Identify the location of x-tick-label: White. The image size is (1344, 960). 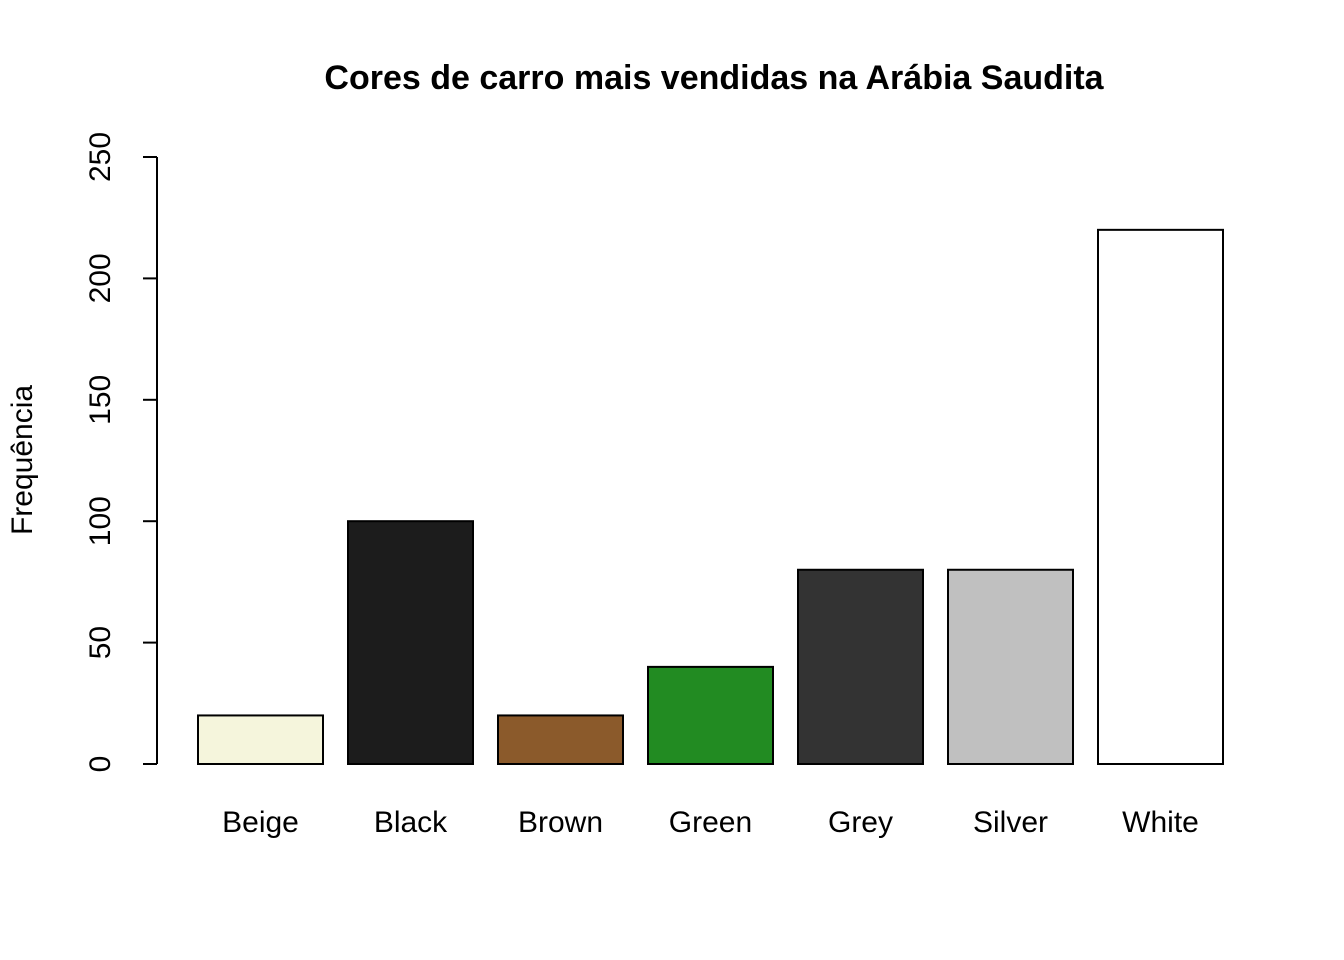
(1160, 822).